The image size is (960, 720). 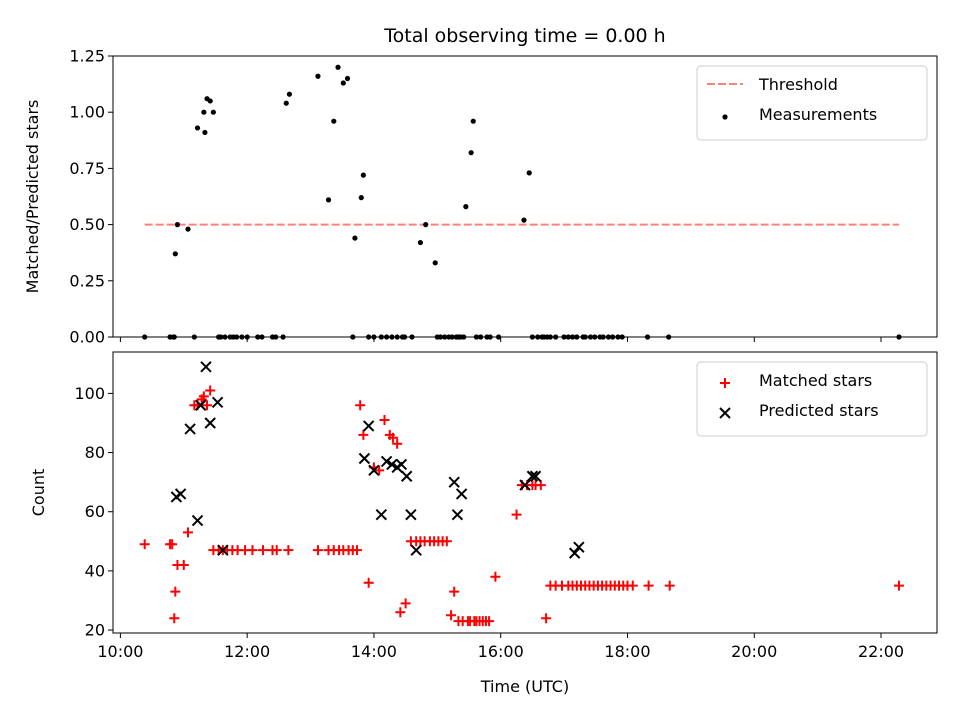 I want to click on y-tick-label: 1.25, so click(x=87, y=56).